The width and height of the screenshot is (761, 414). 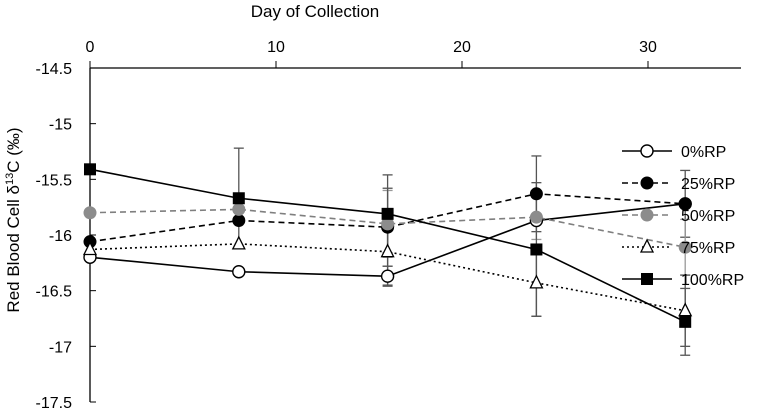 What do you see at coordinates (13, 249) in the screenshot?
I see `y-axis-label-main: Red Blood Cell δ` at bounding box center [13, 249].